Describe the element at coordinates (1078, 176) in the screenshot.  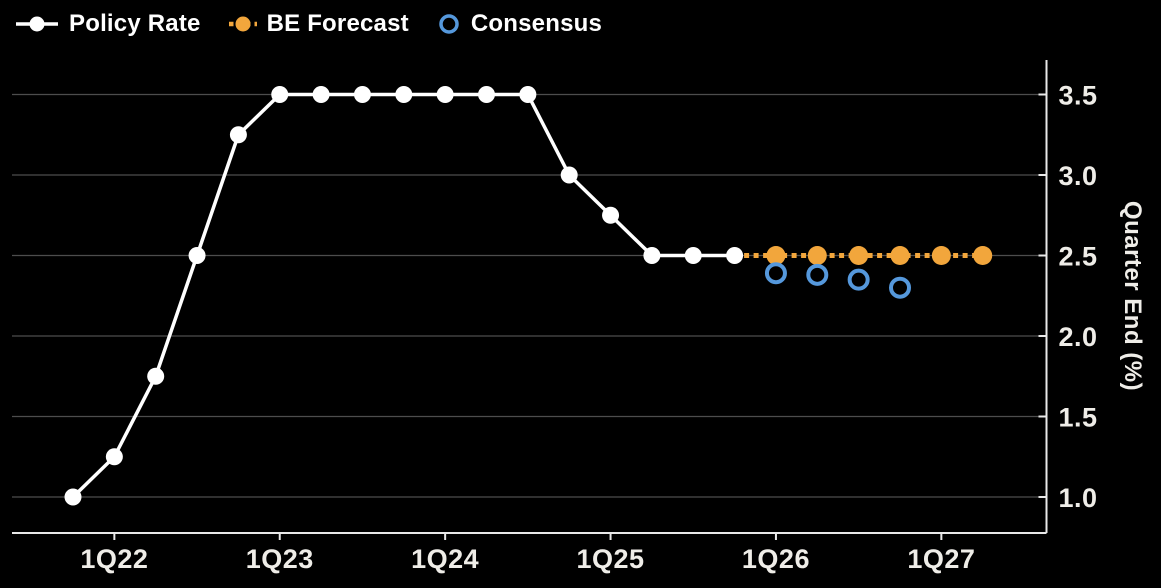
I see `y-tick-label: 3.0` at that location.